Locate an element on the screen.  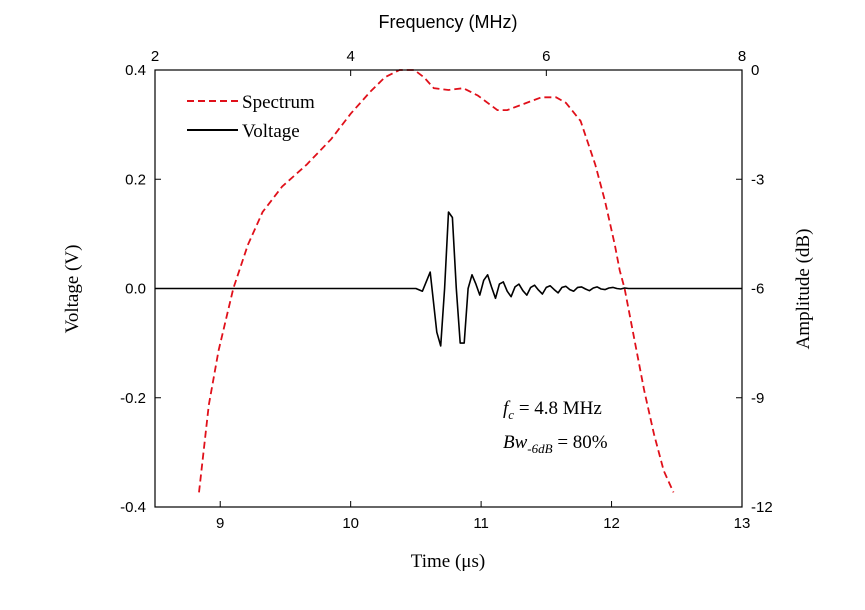
bottom-tick-label: 11 is located at coordinates (481, 523).